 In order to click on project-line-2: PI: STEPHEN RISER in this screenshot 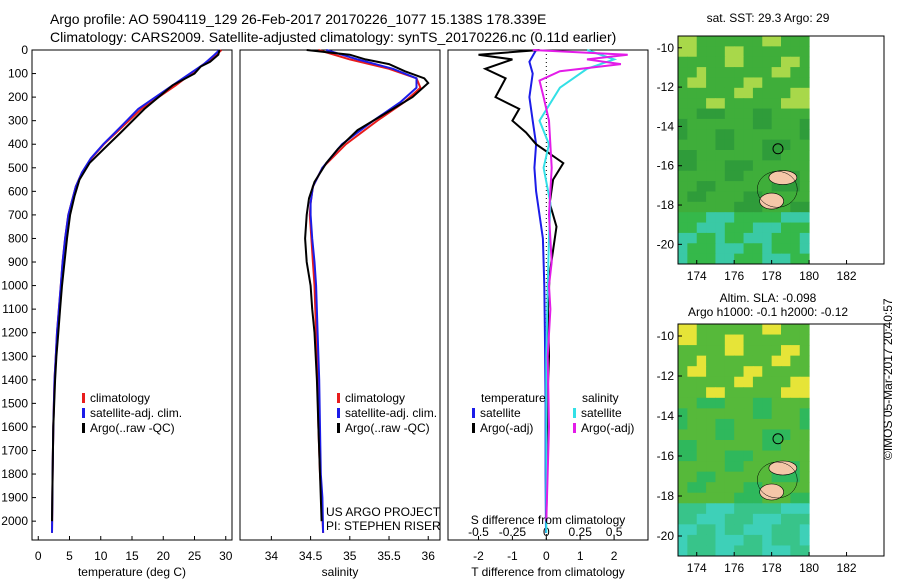, I will do `click(383, 526)`.